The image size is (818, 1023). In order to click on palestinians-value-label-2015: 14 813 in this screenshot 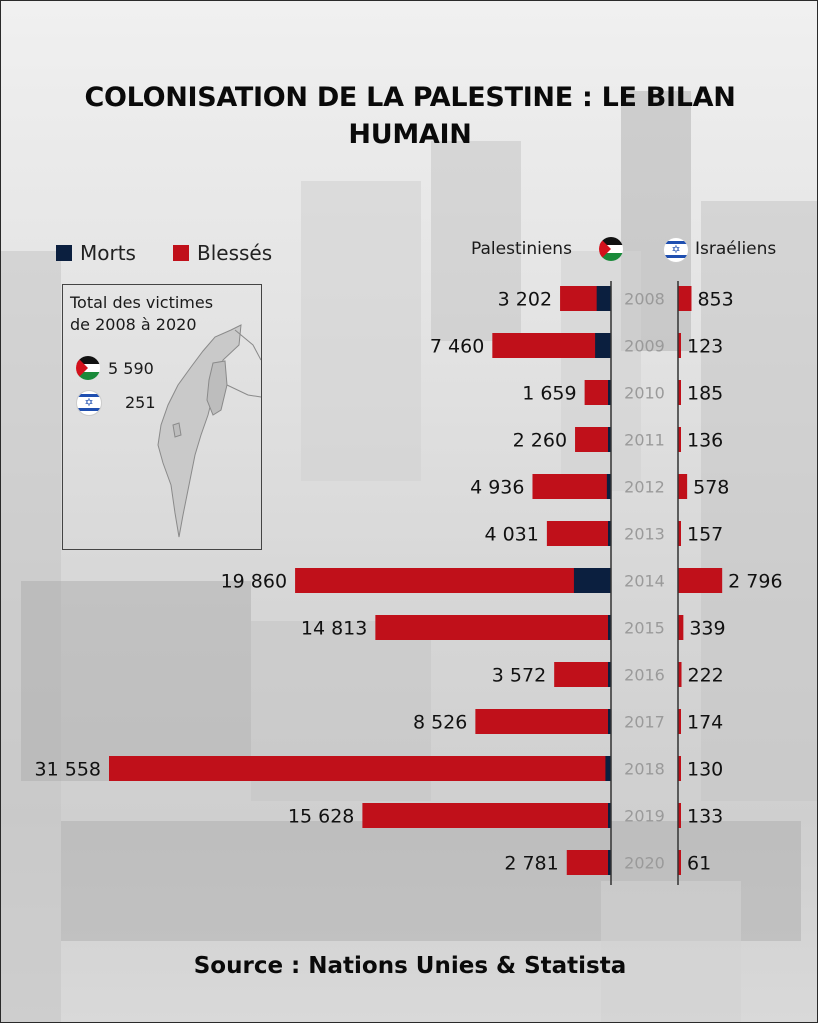, I will do `click(334, 629)`.